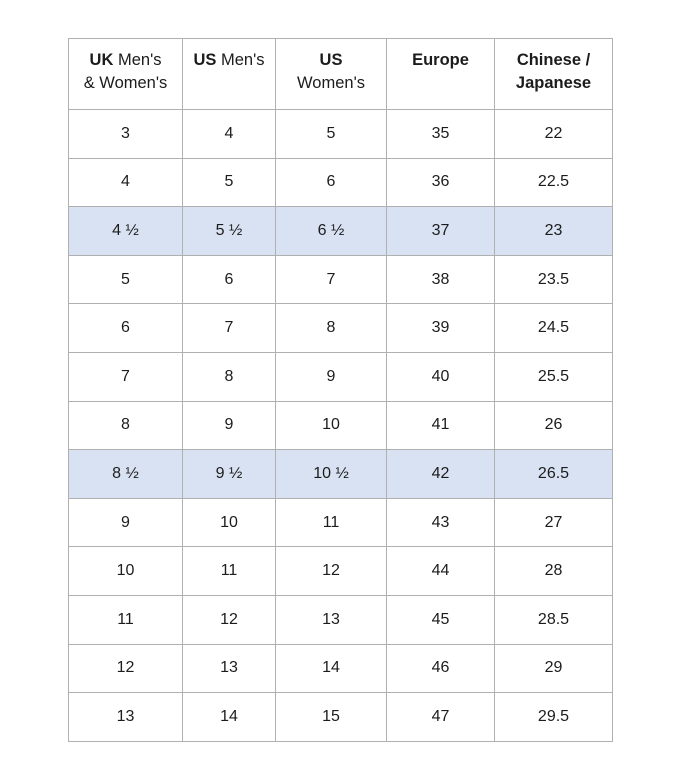 Image resolution: width=680 pixels, height=763 pixels. I want to click on cell-us-mens: 4, so click(229, 134).